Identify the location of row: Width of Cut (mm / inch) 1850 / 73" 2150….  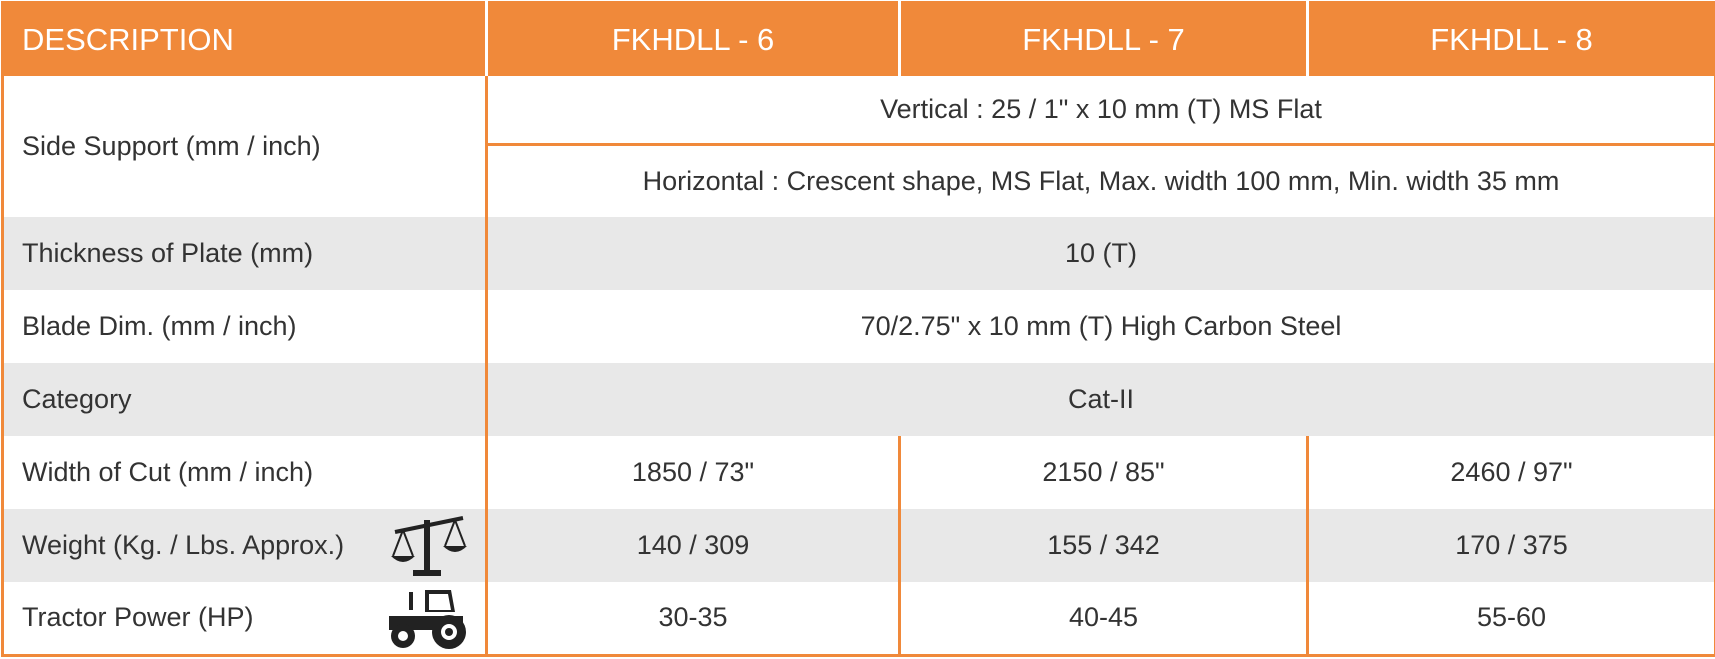
(859, 472).